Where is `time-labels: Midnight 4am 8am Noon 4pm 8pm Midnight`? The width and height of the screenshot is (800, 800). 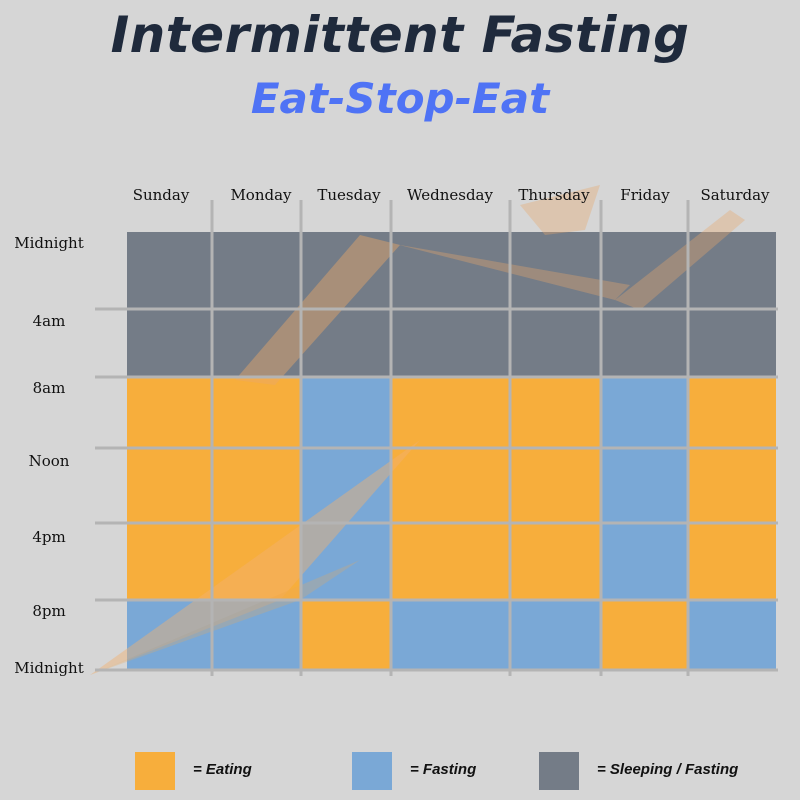
time-labels: Midnight 4am 8am Noon 4pm 8pm Midnight is located at coordinates (49, 455).